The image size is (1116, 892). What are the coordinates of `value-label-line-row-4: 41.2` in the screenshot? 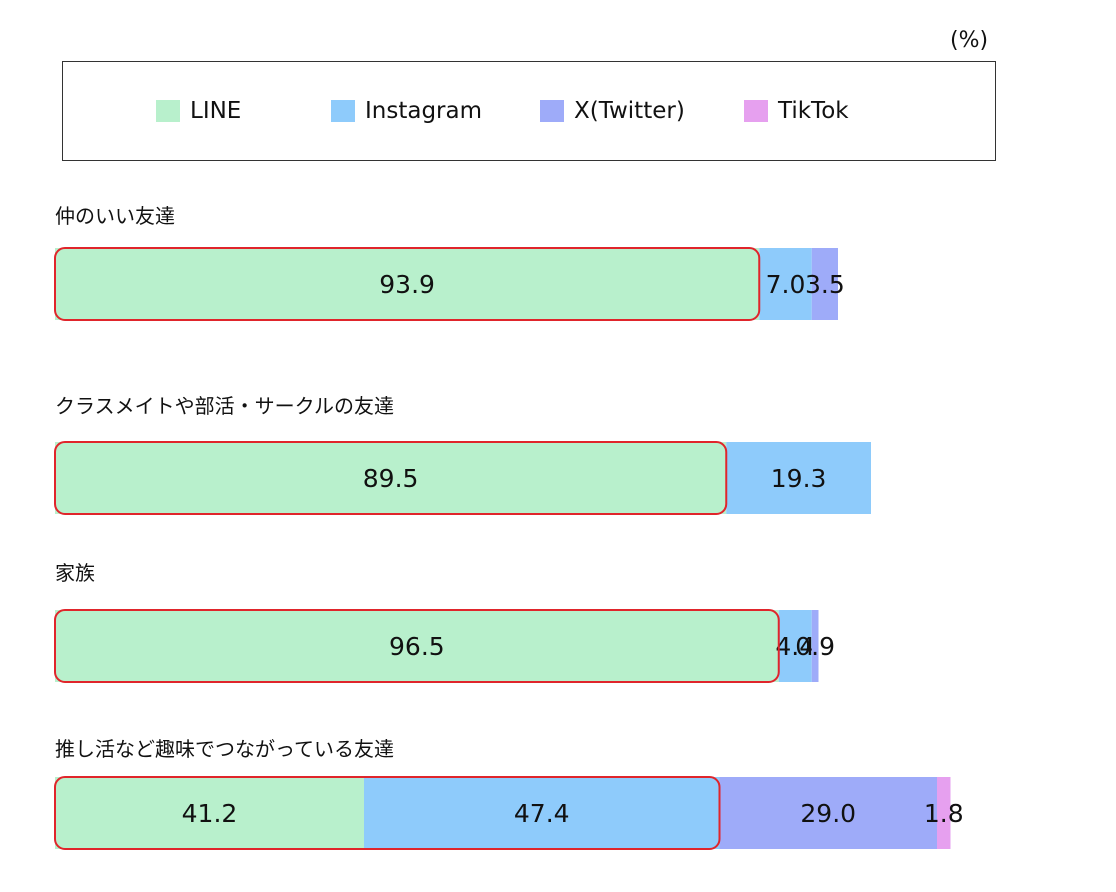 It's located at (210, 813).